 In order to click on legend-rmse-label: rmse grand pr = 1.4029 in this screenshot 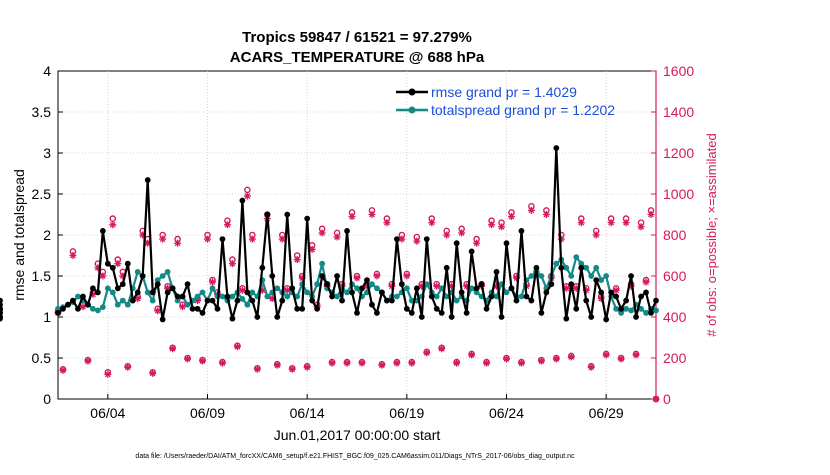, I will do `click(504, 92)`.